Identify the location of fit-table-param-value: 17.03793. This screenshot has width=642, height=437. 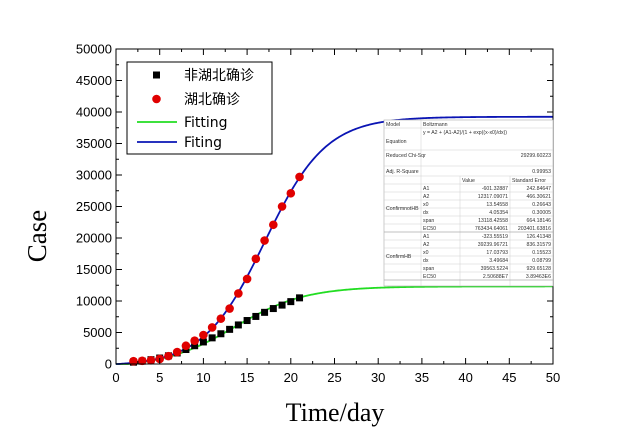
(497, 253).